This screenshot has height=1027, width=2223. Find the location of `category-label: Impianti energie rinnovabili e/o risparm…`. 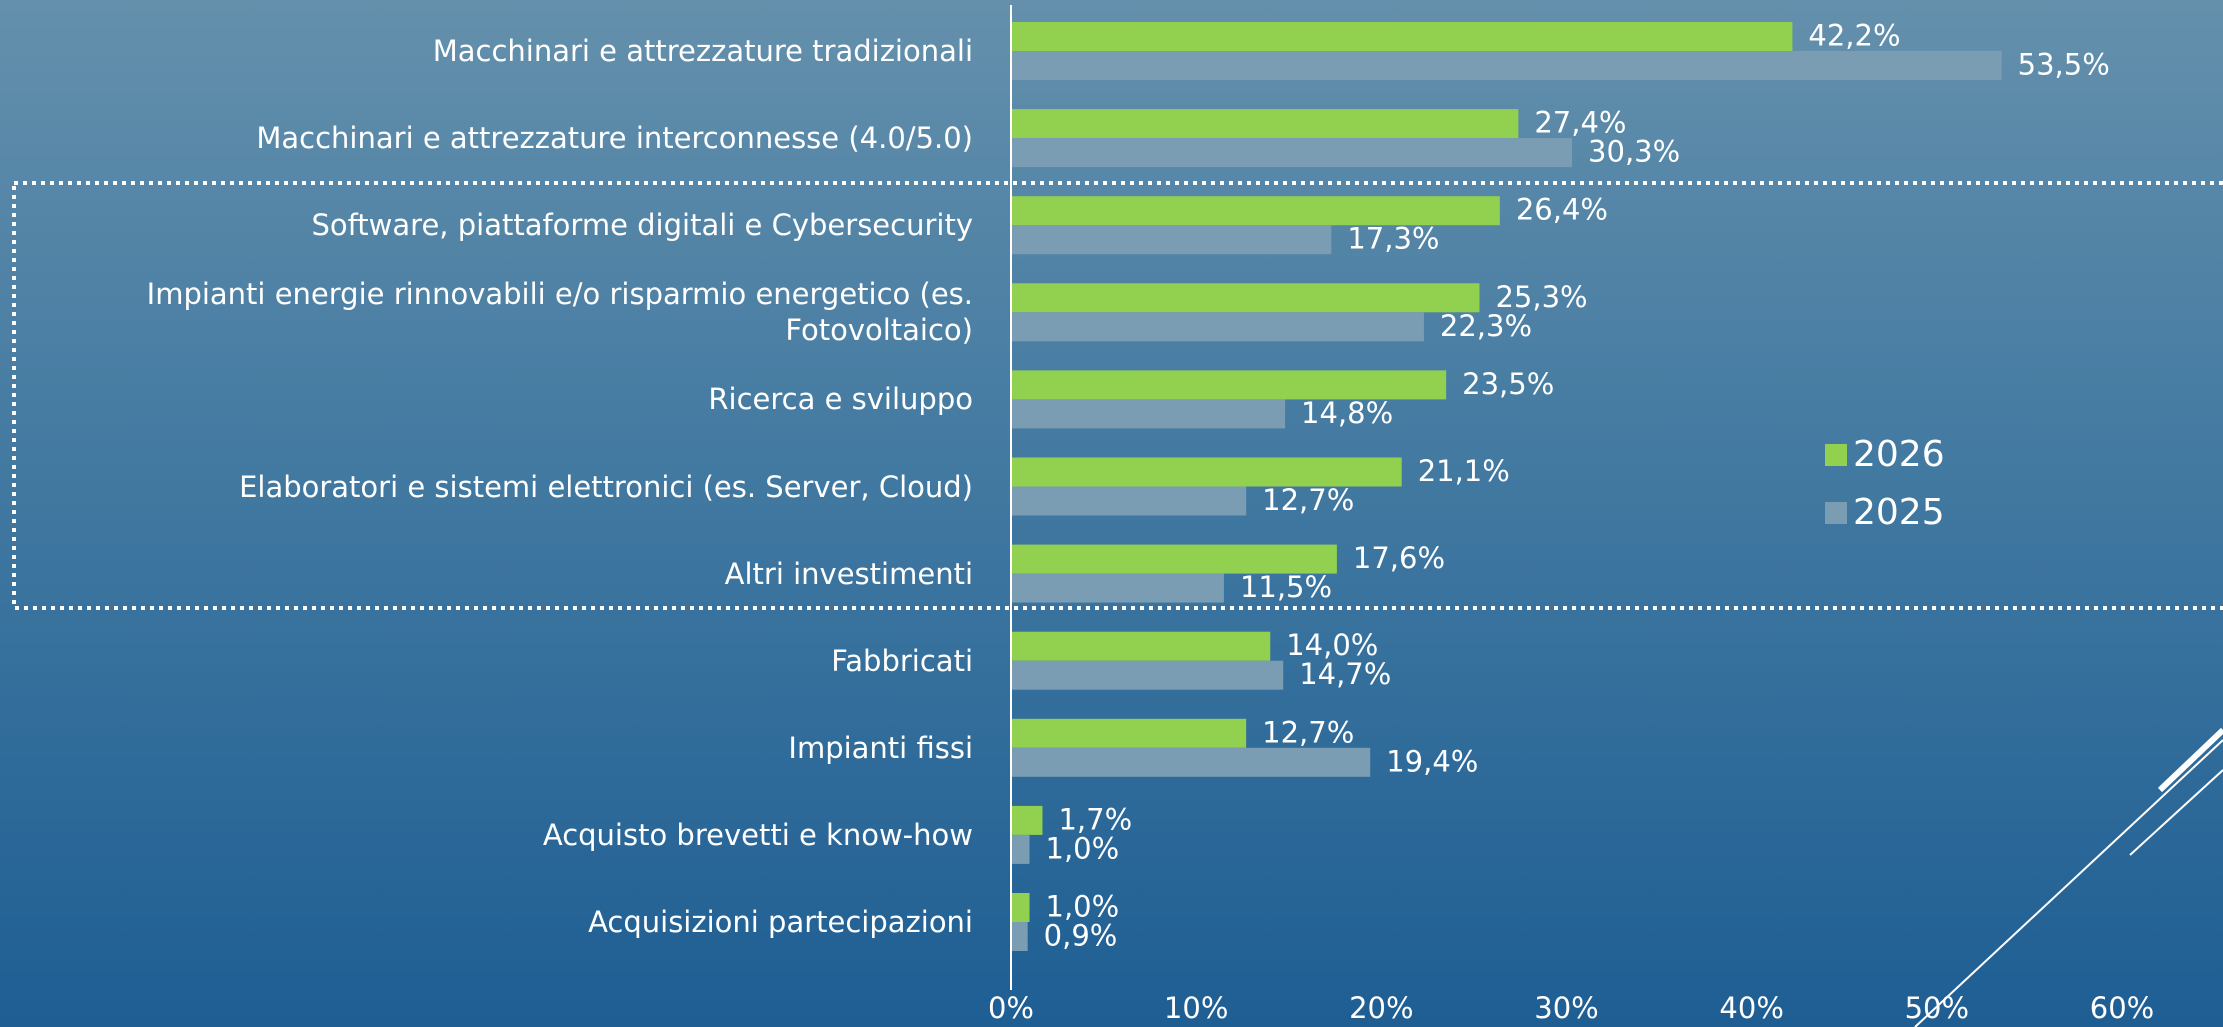

category-label: Impianti energie rinnovabili e/o risparm… is located at coordinates (559, 312).